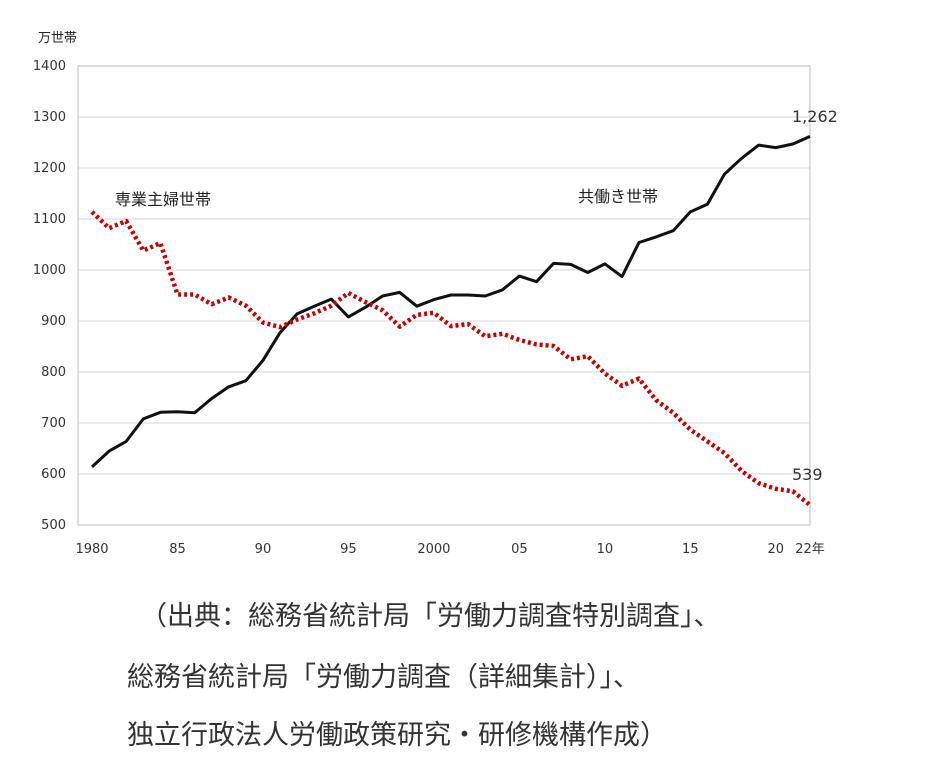 The image size is (925, 784). What do you see at coordinates (53, 372) in the screenshot?
I see `y-tick-label: 800` at bounding box center [53, 372].